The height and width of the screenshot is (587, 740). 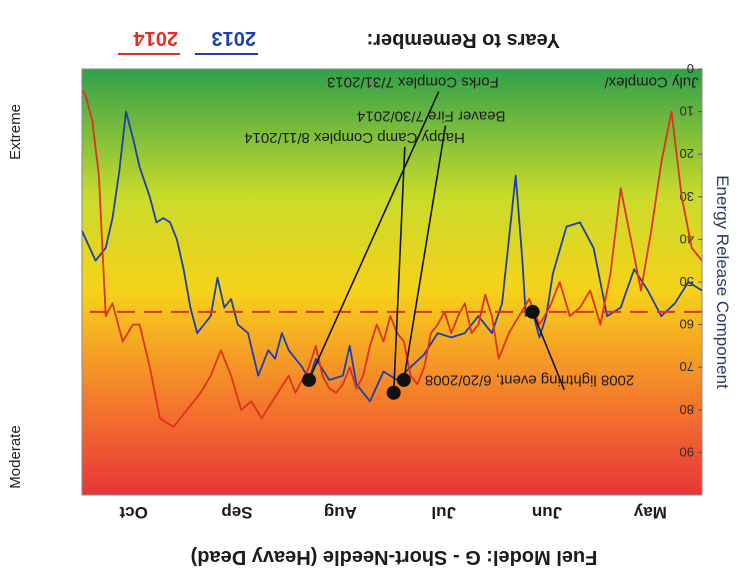 What do you see at coordinates (687, 409) in the screenshot?
I see `y-tick-80: 80` at bounding box center [687, 409].